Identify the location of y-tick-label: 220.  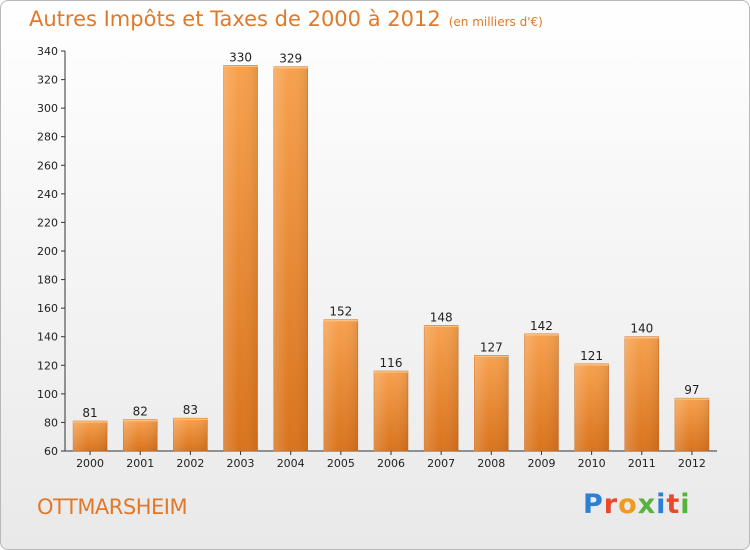
(47, 222).